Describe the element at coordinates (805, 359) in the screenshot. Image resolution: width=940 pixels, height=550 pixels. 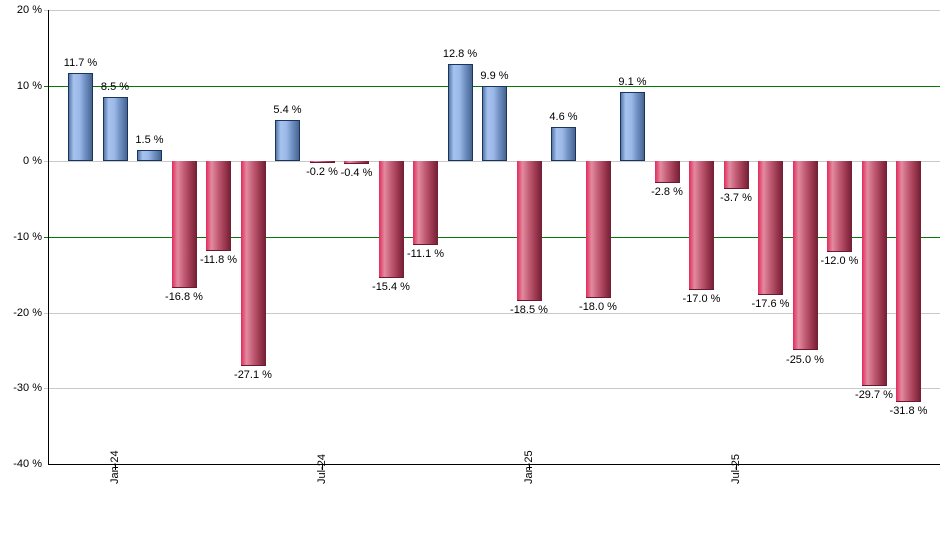
I see `bar-value-label: -25.0 %` at that location.